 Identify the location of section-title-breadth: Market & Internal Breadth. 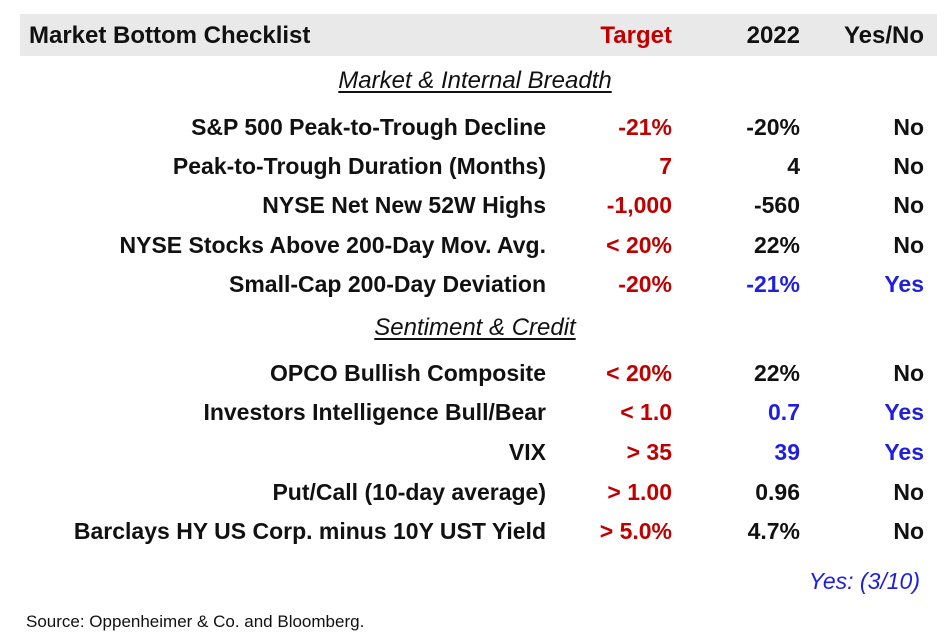
(475, 80).